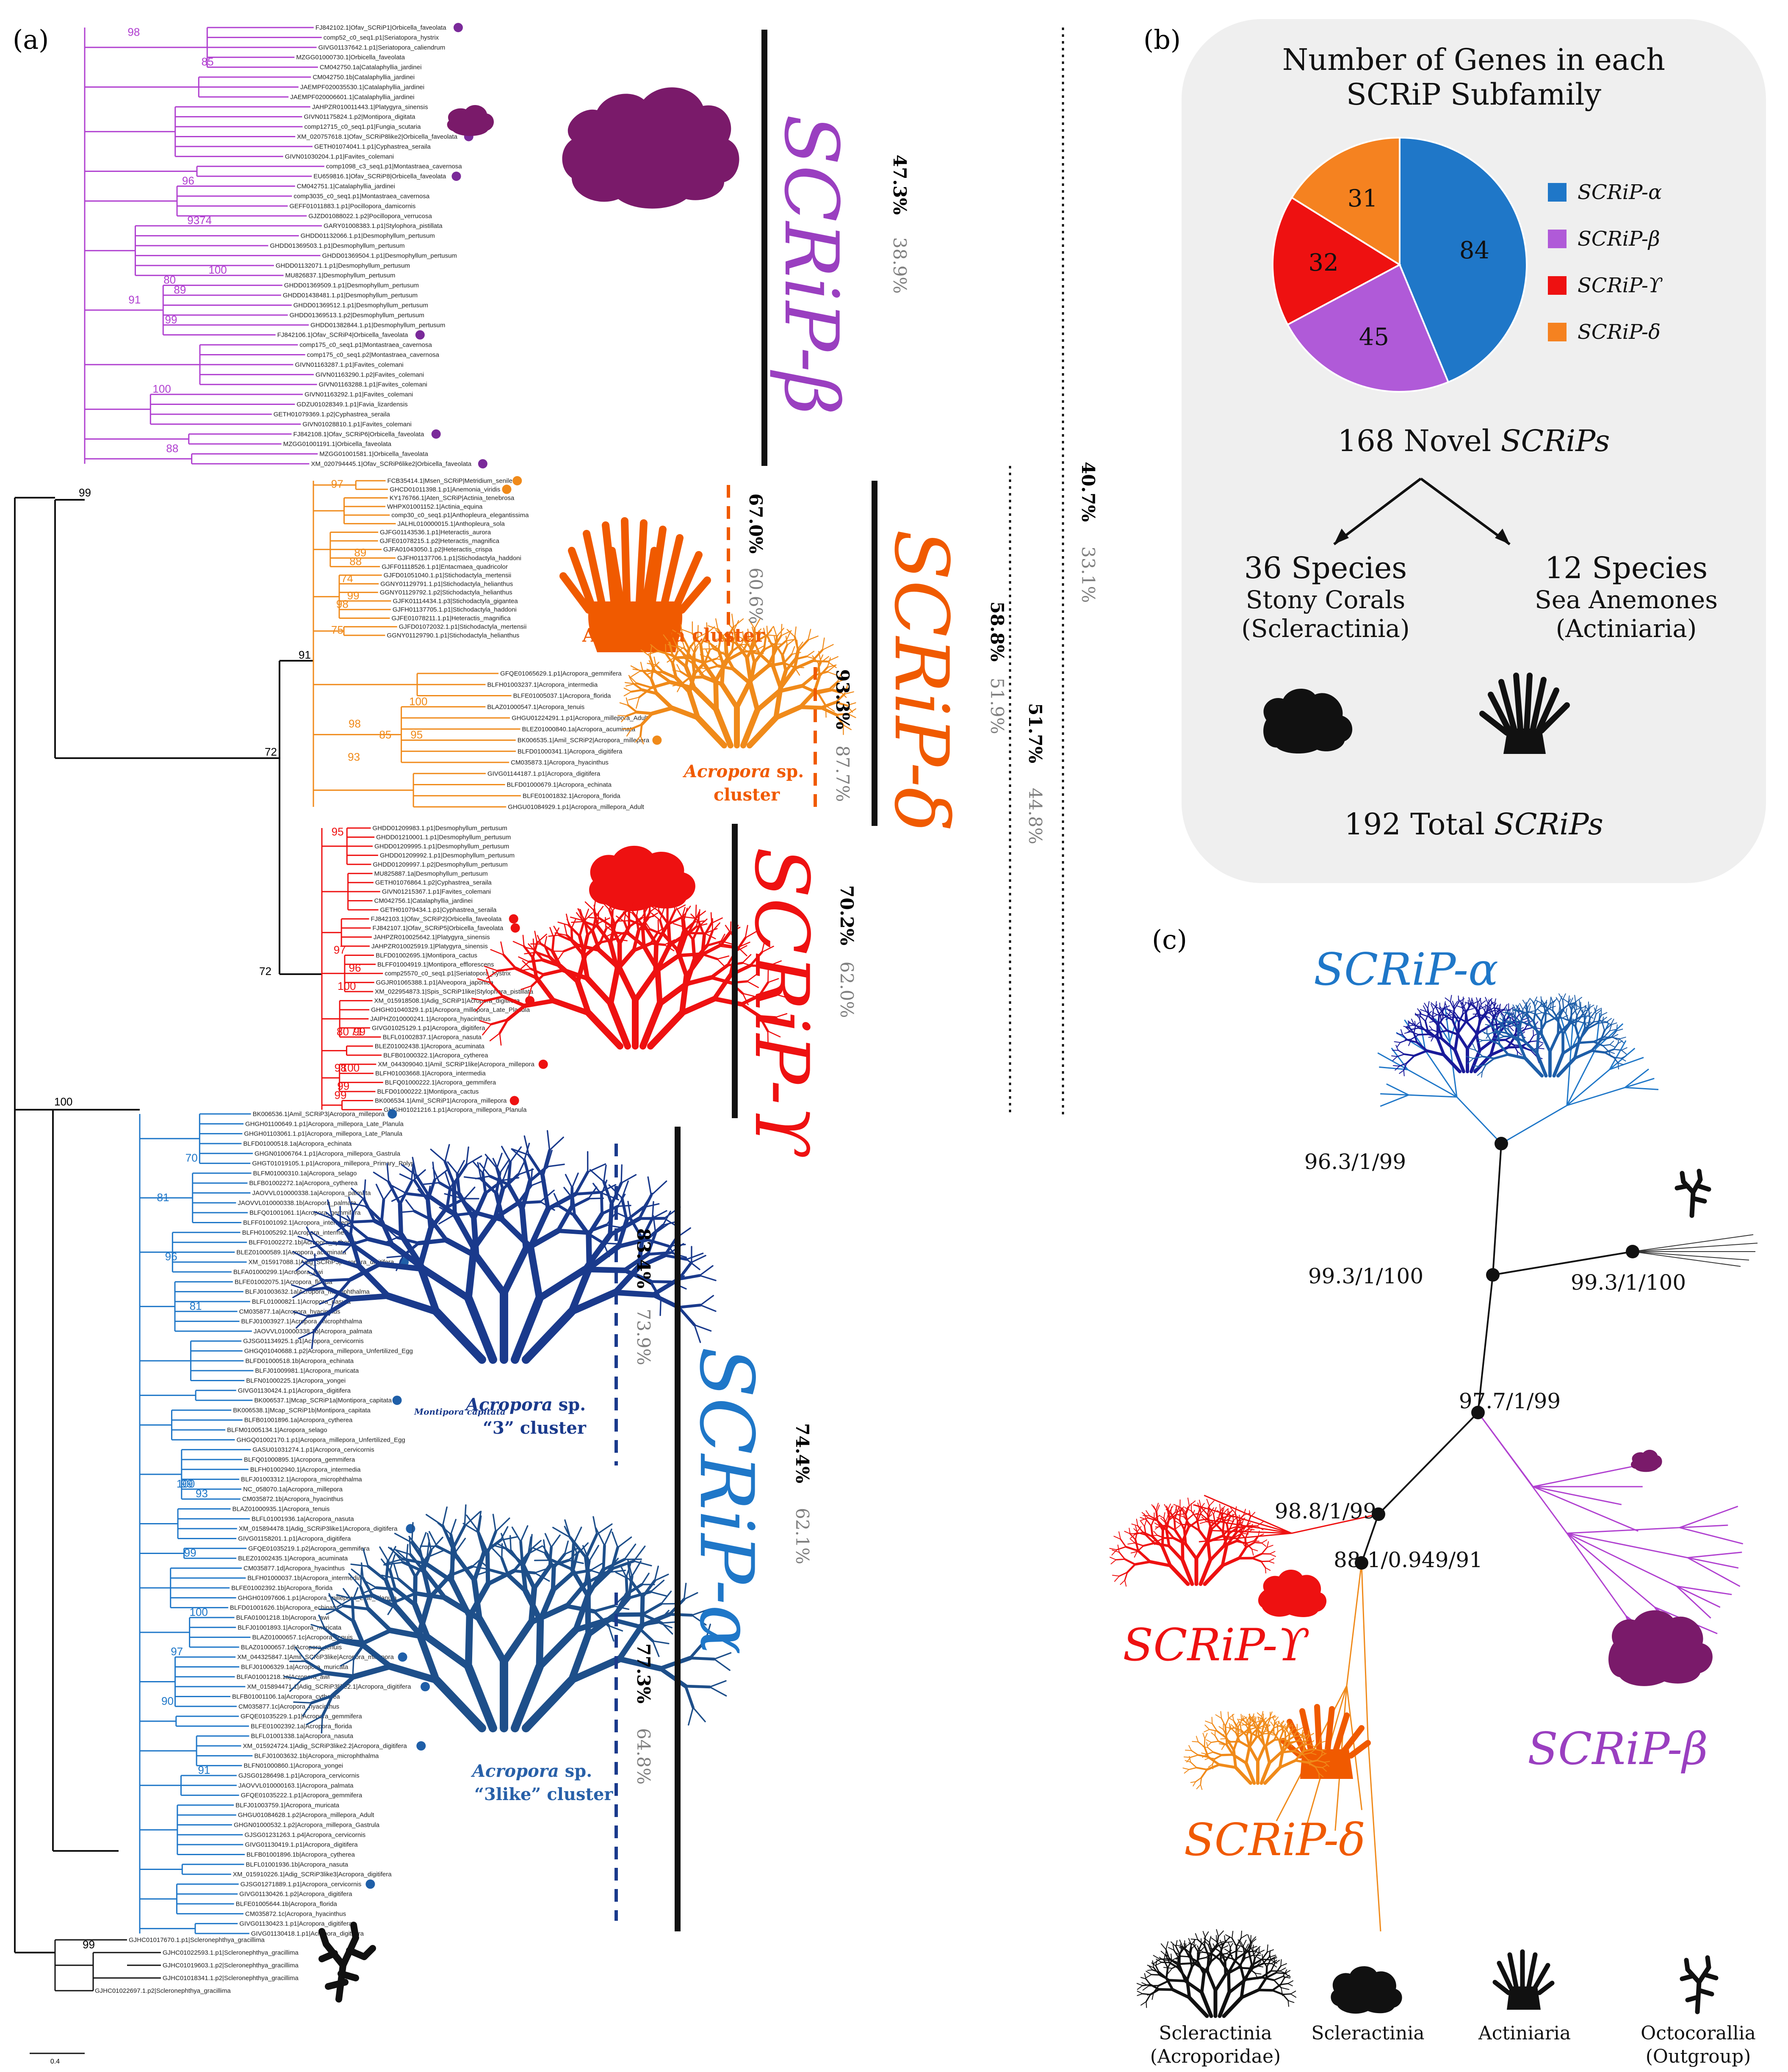  I want to click on tip-label: GFQE01035229.1.p1|Acropora_gemmifera, so click(301, 1716).